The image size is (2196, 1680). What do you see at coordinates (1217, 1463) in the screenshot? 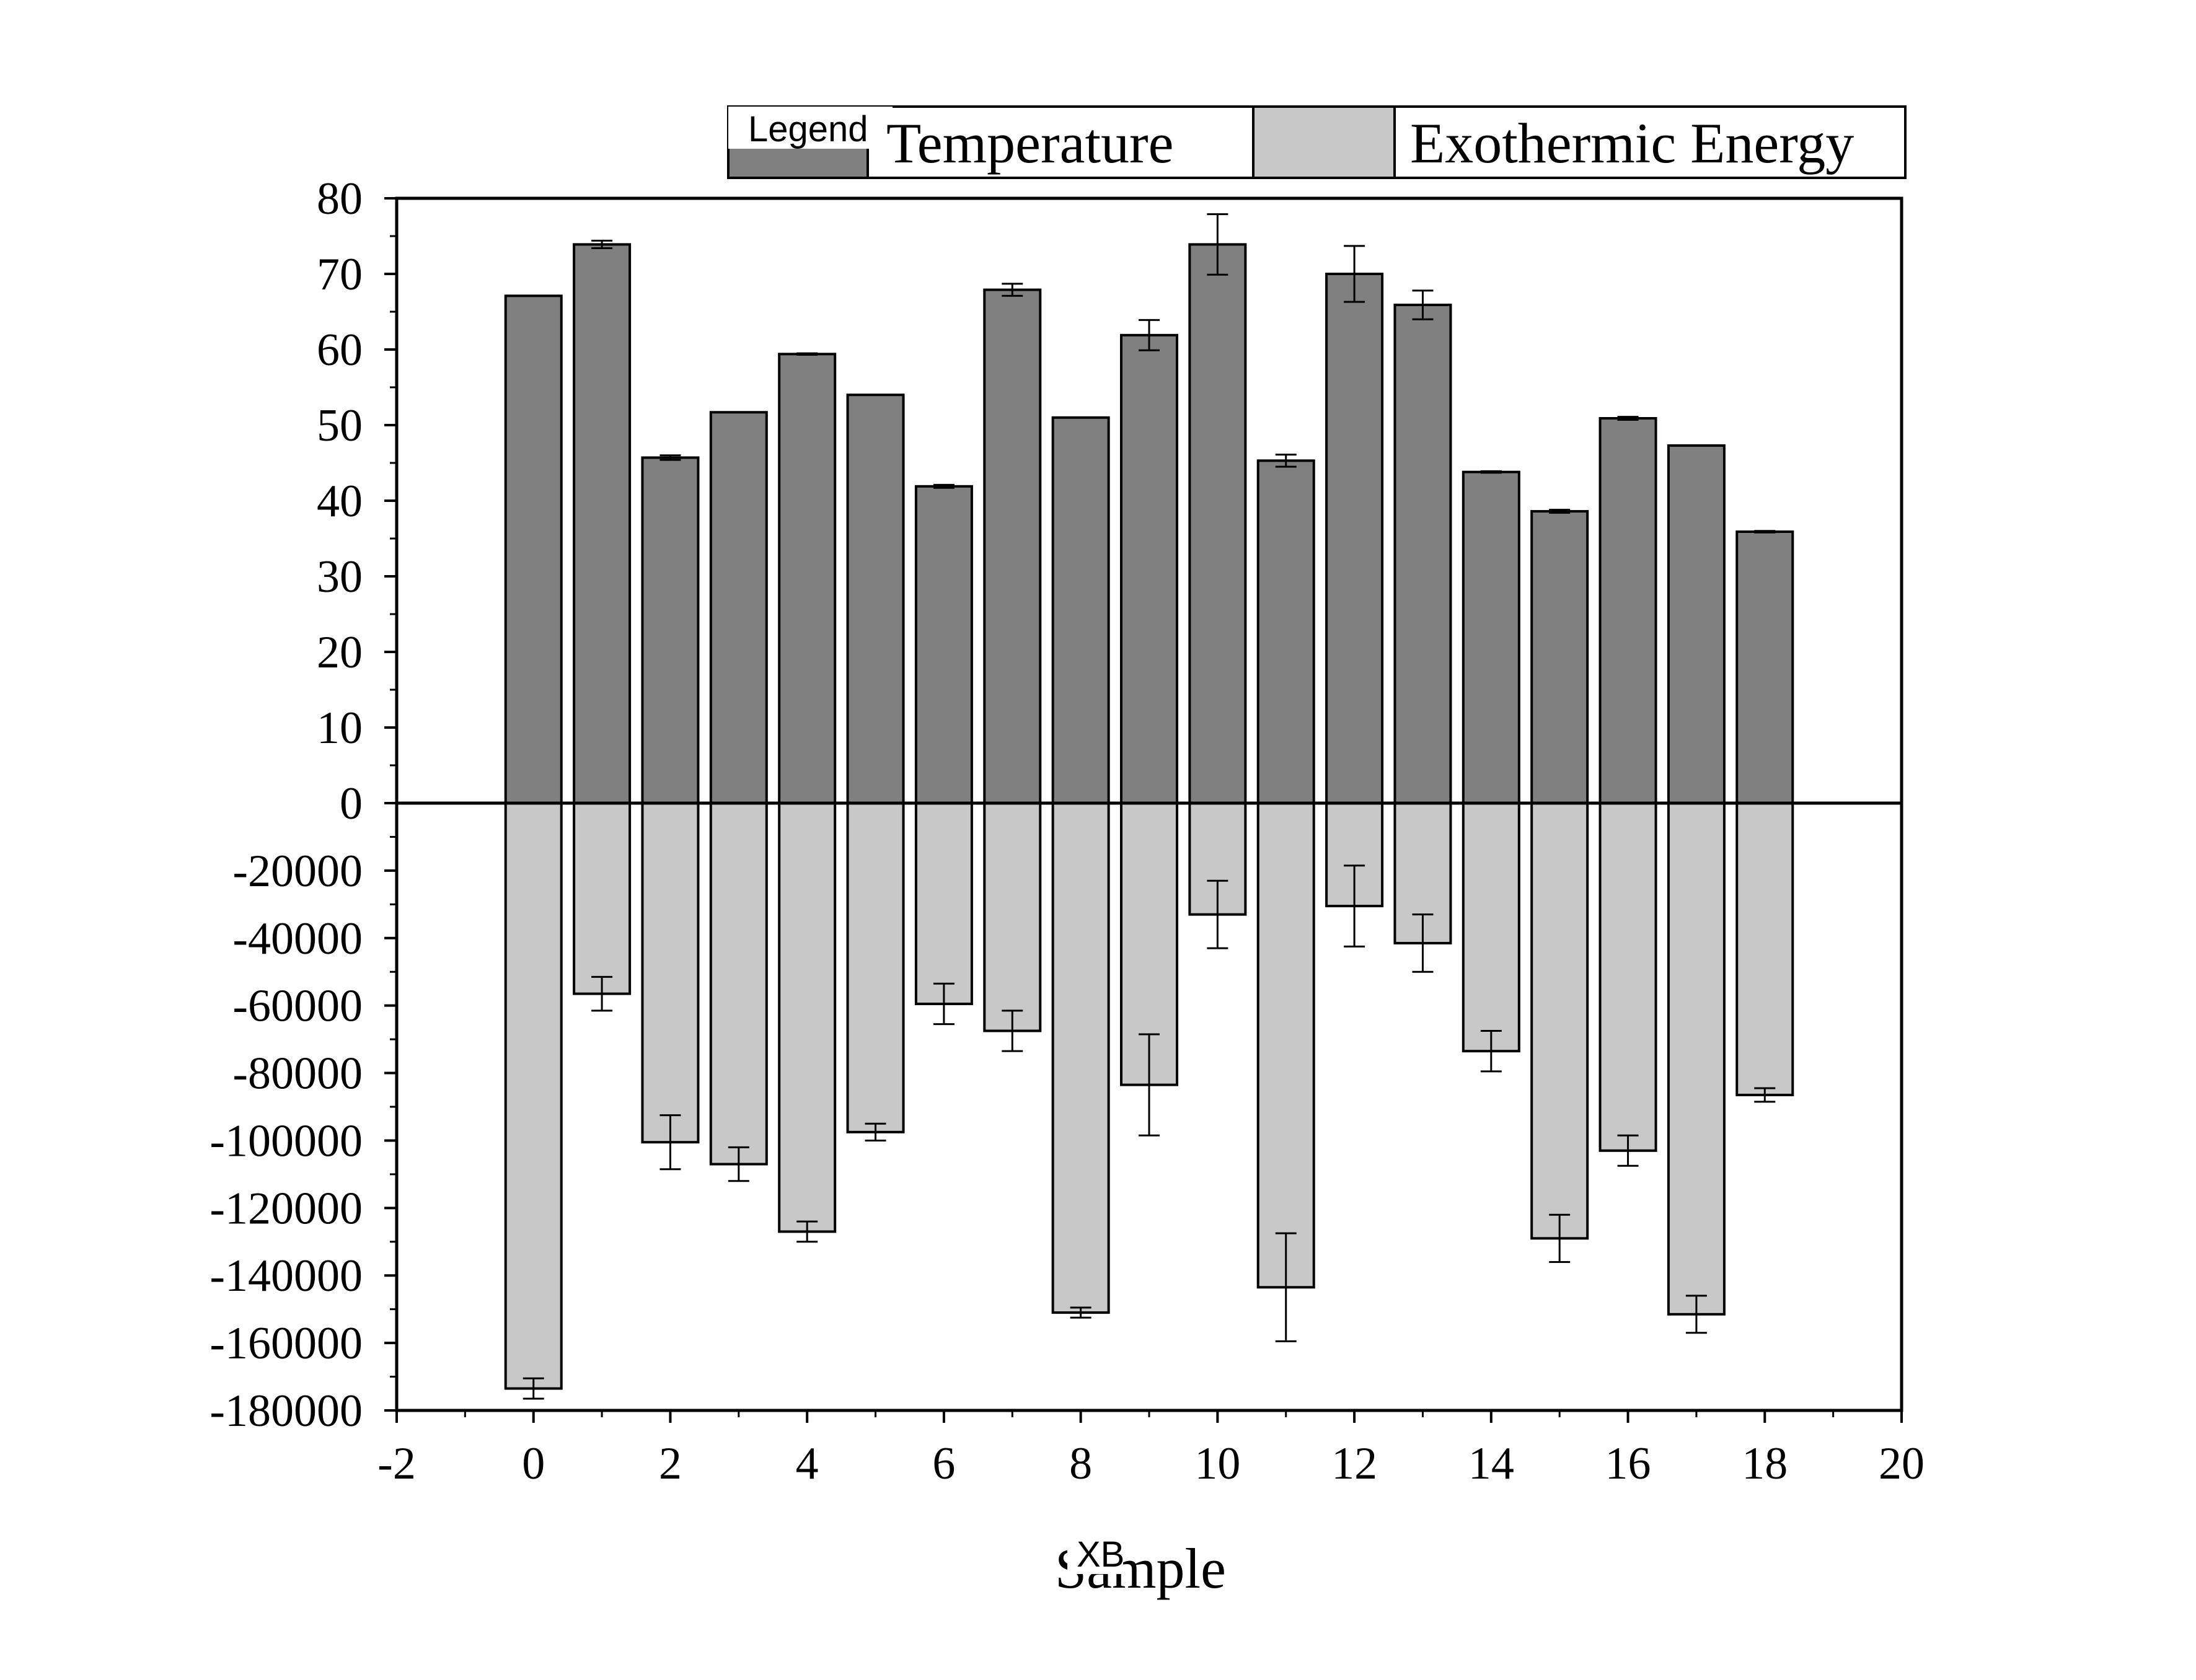
I see `x-tick-label: 10` at bounding box center [1217, 1463].